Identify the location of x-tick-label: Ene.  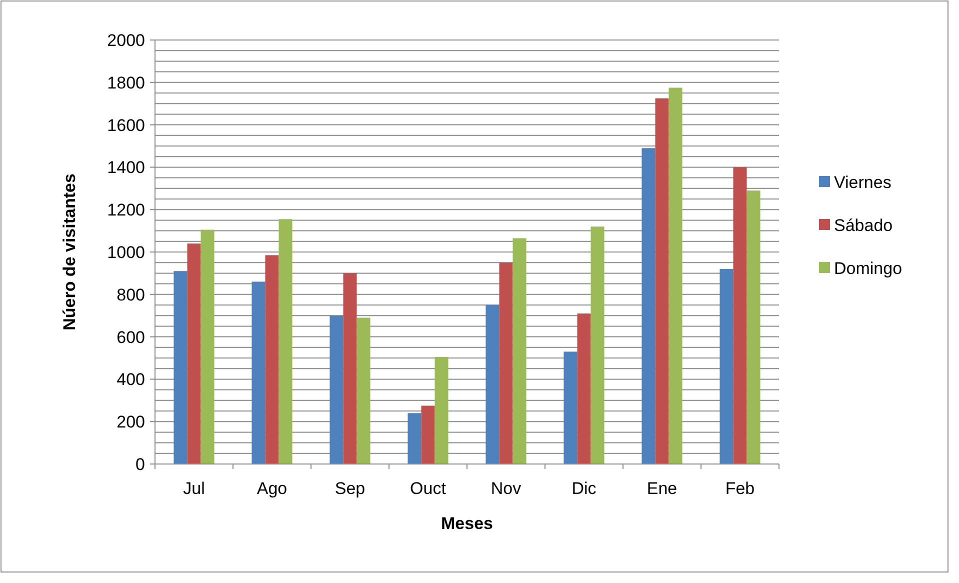
(662, 488).